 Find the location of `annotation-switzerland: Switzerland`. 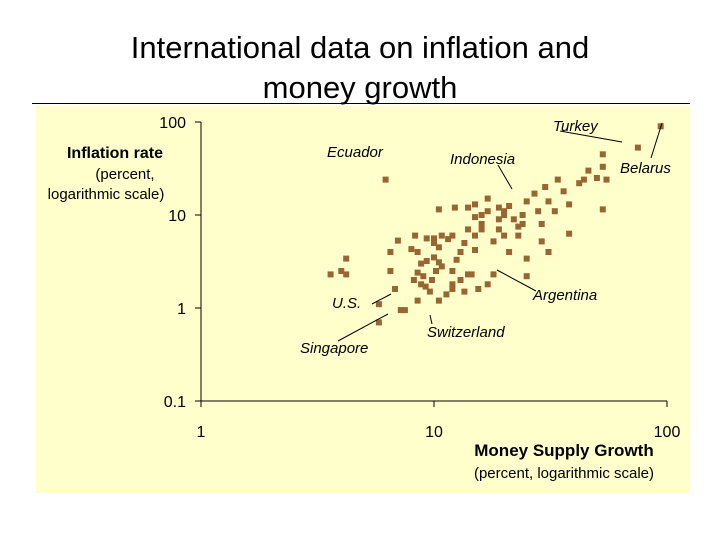

annotation-switzerland: Switzerland is located at coordinates (466, 332).